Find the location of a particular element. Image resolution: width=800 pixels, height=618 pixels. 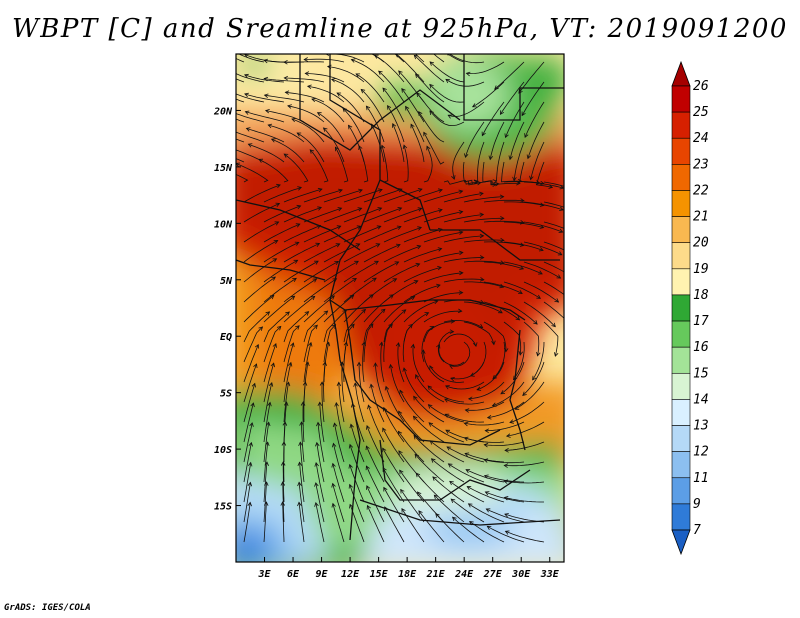

colorbar-label: 18 is located at coordinates (701, 295).